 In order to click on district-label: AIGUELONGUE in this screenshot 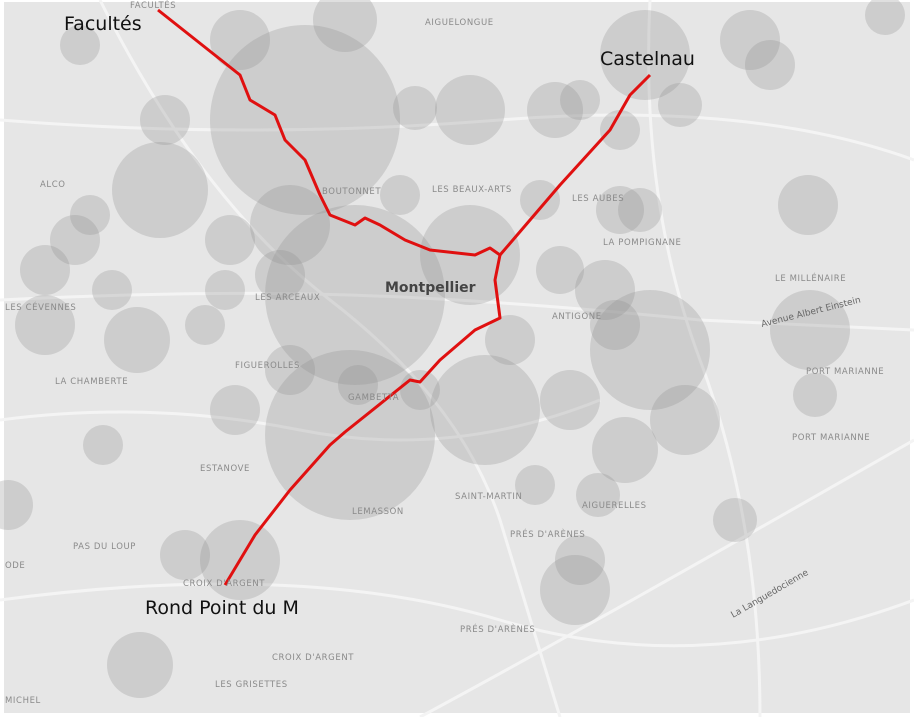, I will do `click(459, 23)`.